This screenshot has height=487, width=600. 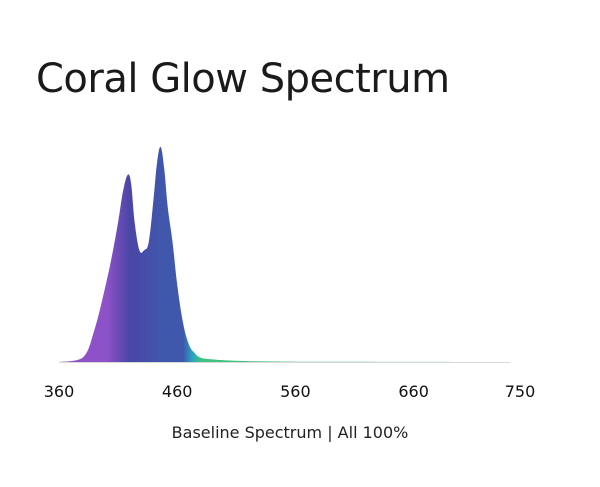 What do you see at coordinates (413, 391) in the screenshot?
I see `x-tick-label: 660` at bounding box center [413, 391].